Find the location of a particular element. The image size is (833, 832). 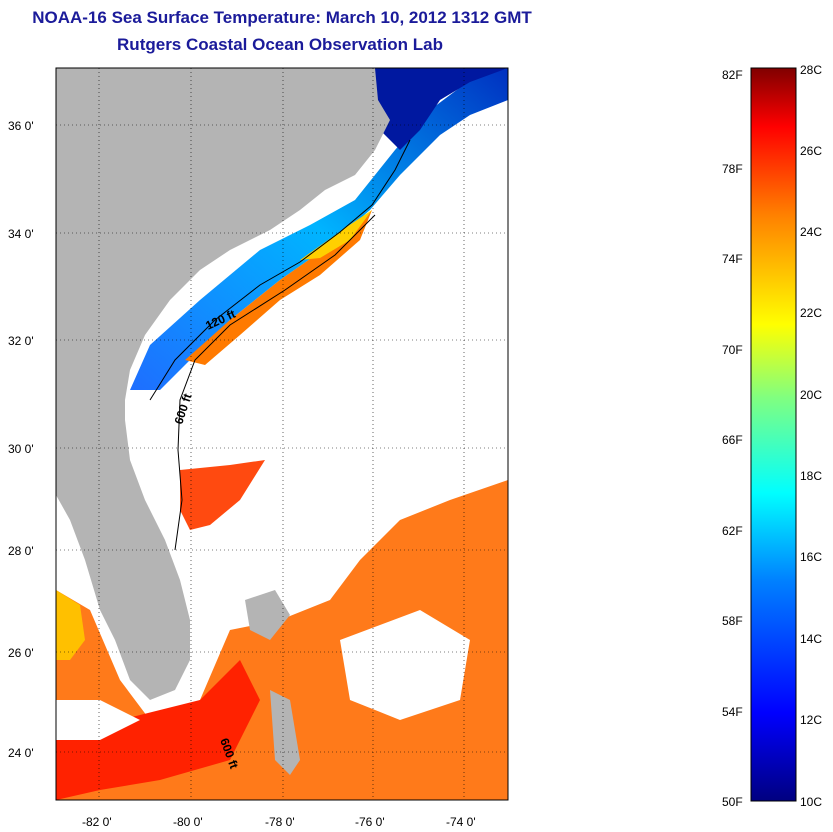

colorbar-c-14: 14C is located at coordinates (811, 639).